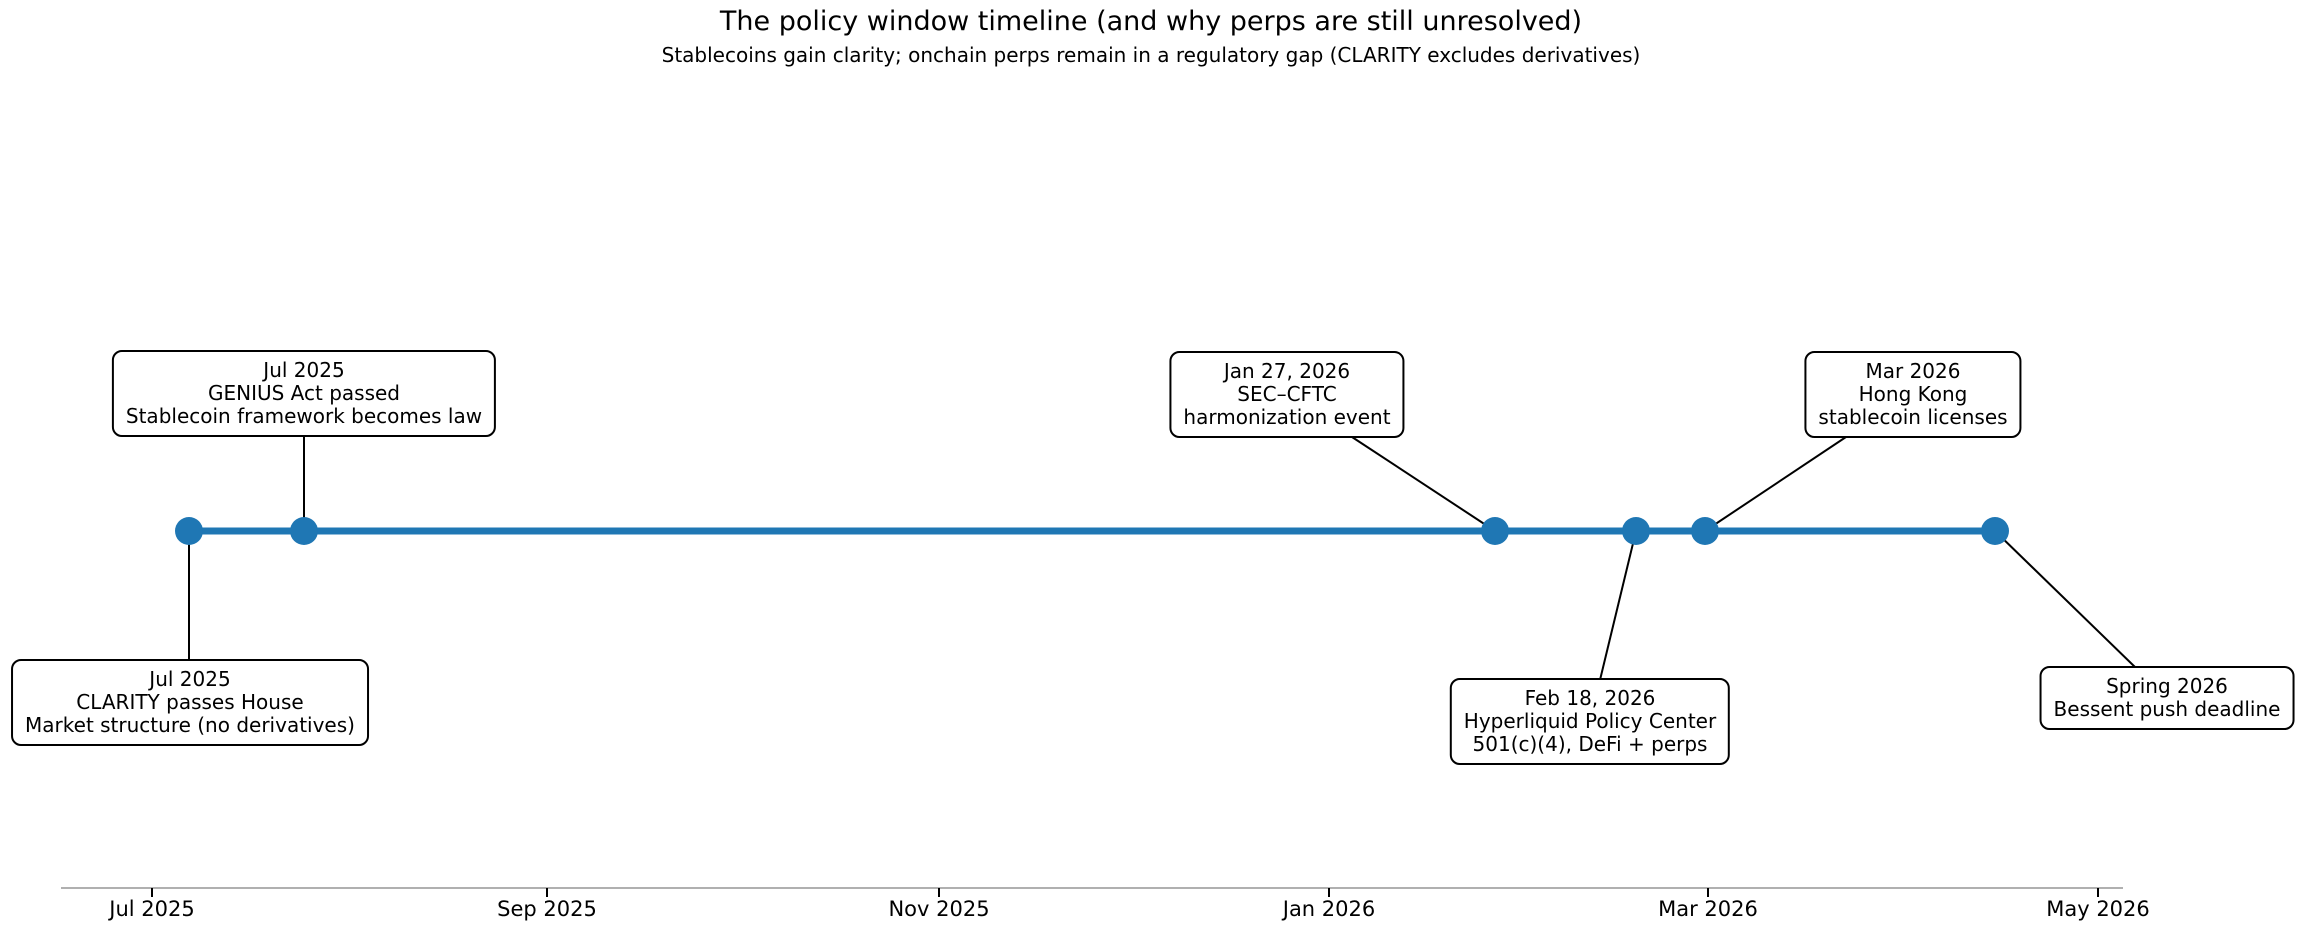  What do you see at coordinates (190, 725) in the screenshot?
I see `event-text: Market structure (no derivatives)` at bounding box center [190, 725].